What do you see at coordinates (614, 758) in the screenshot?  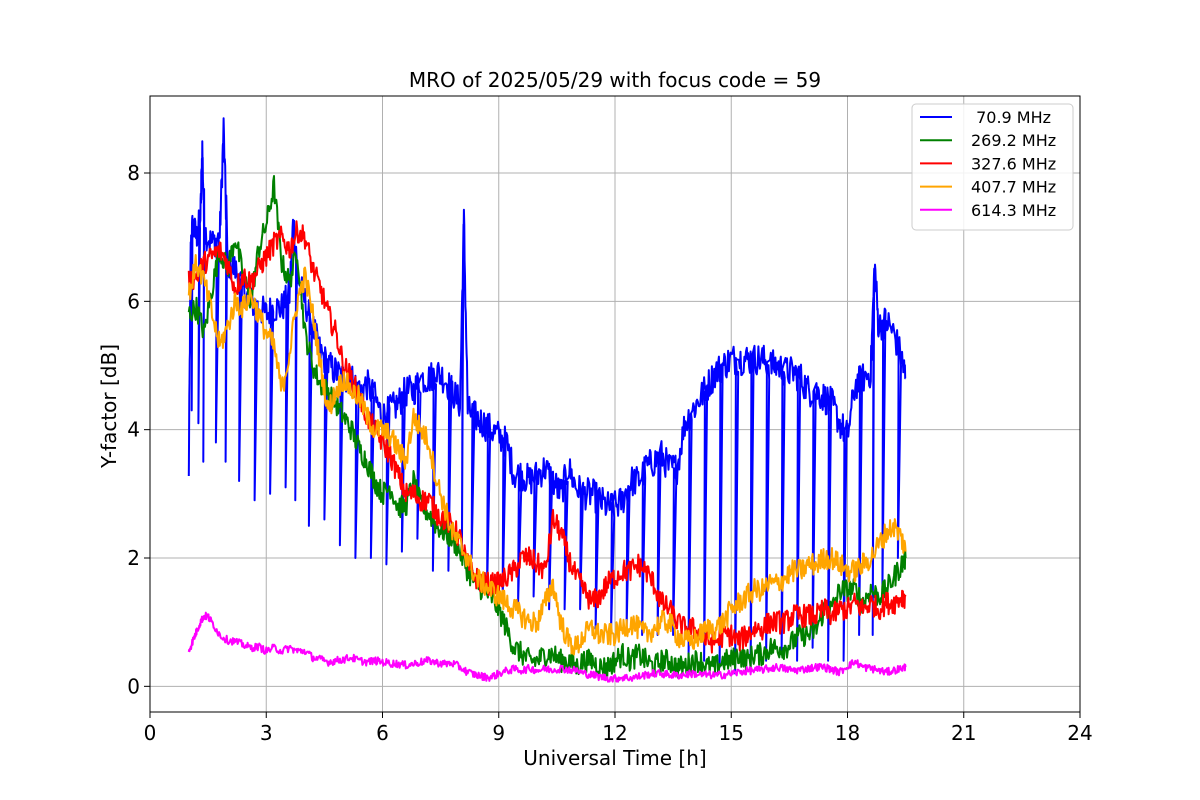 I see `x-axis-label: Universal Time [h]` at bounding box center [614, 758].